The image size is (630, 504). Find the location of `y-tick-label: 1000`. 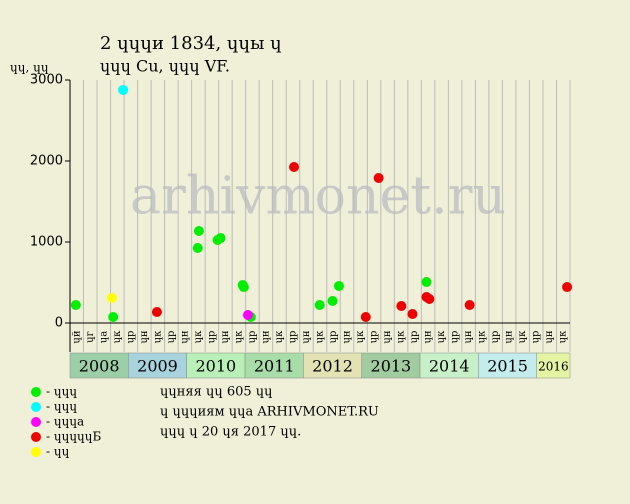

y-tick-label: 1000 is located at coordinates (46, 242).